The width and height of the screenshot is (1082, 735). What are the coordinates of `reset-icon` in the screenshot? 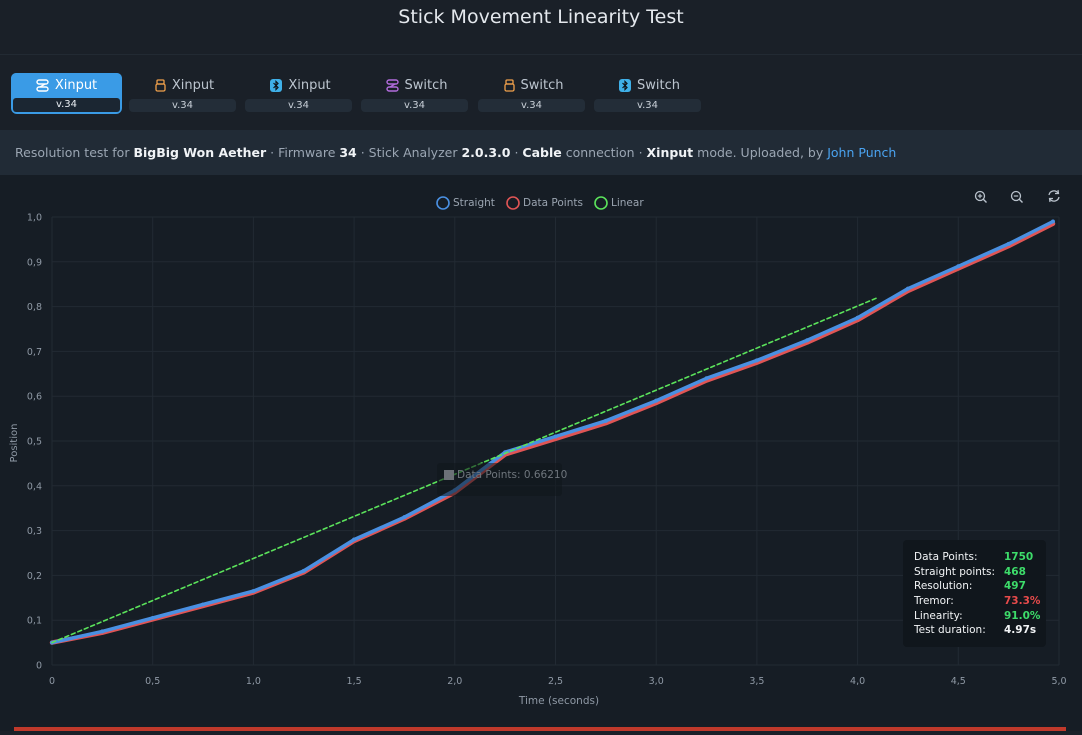 It's located at (1054, 196).